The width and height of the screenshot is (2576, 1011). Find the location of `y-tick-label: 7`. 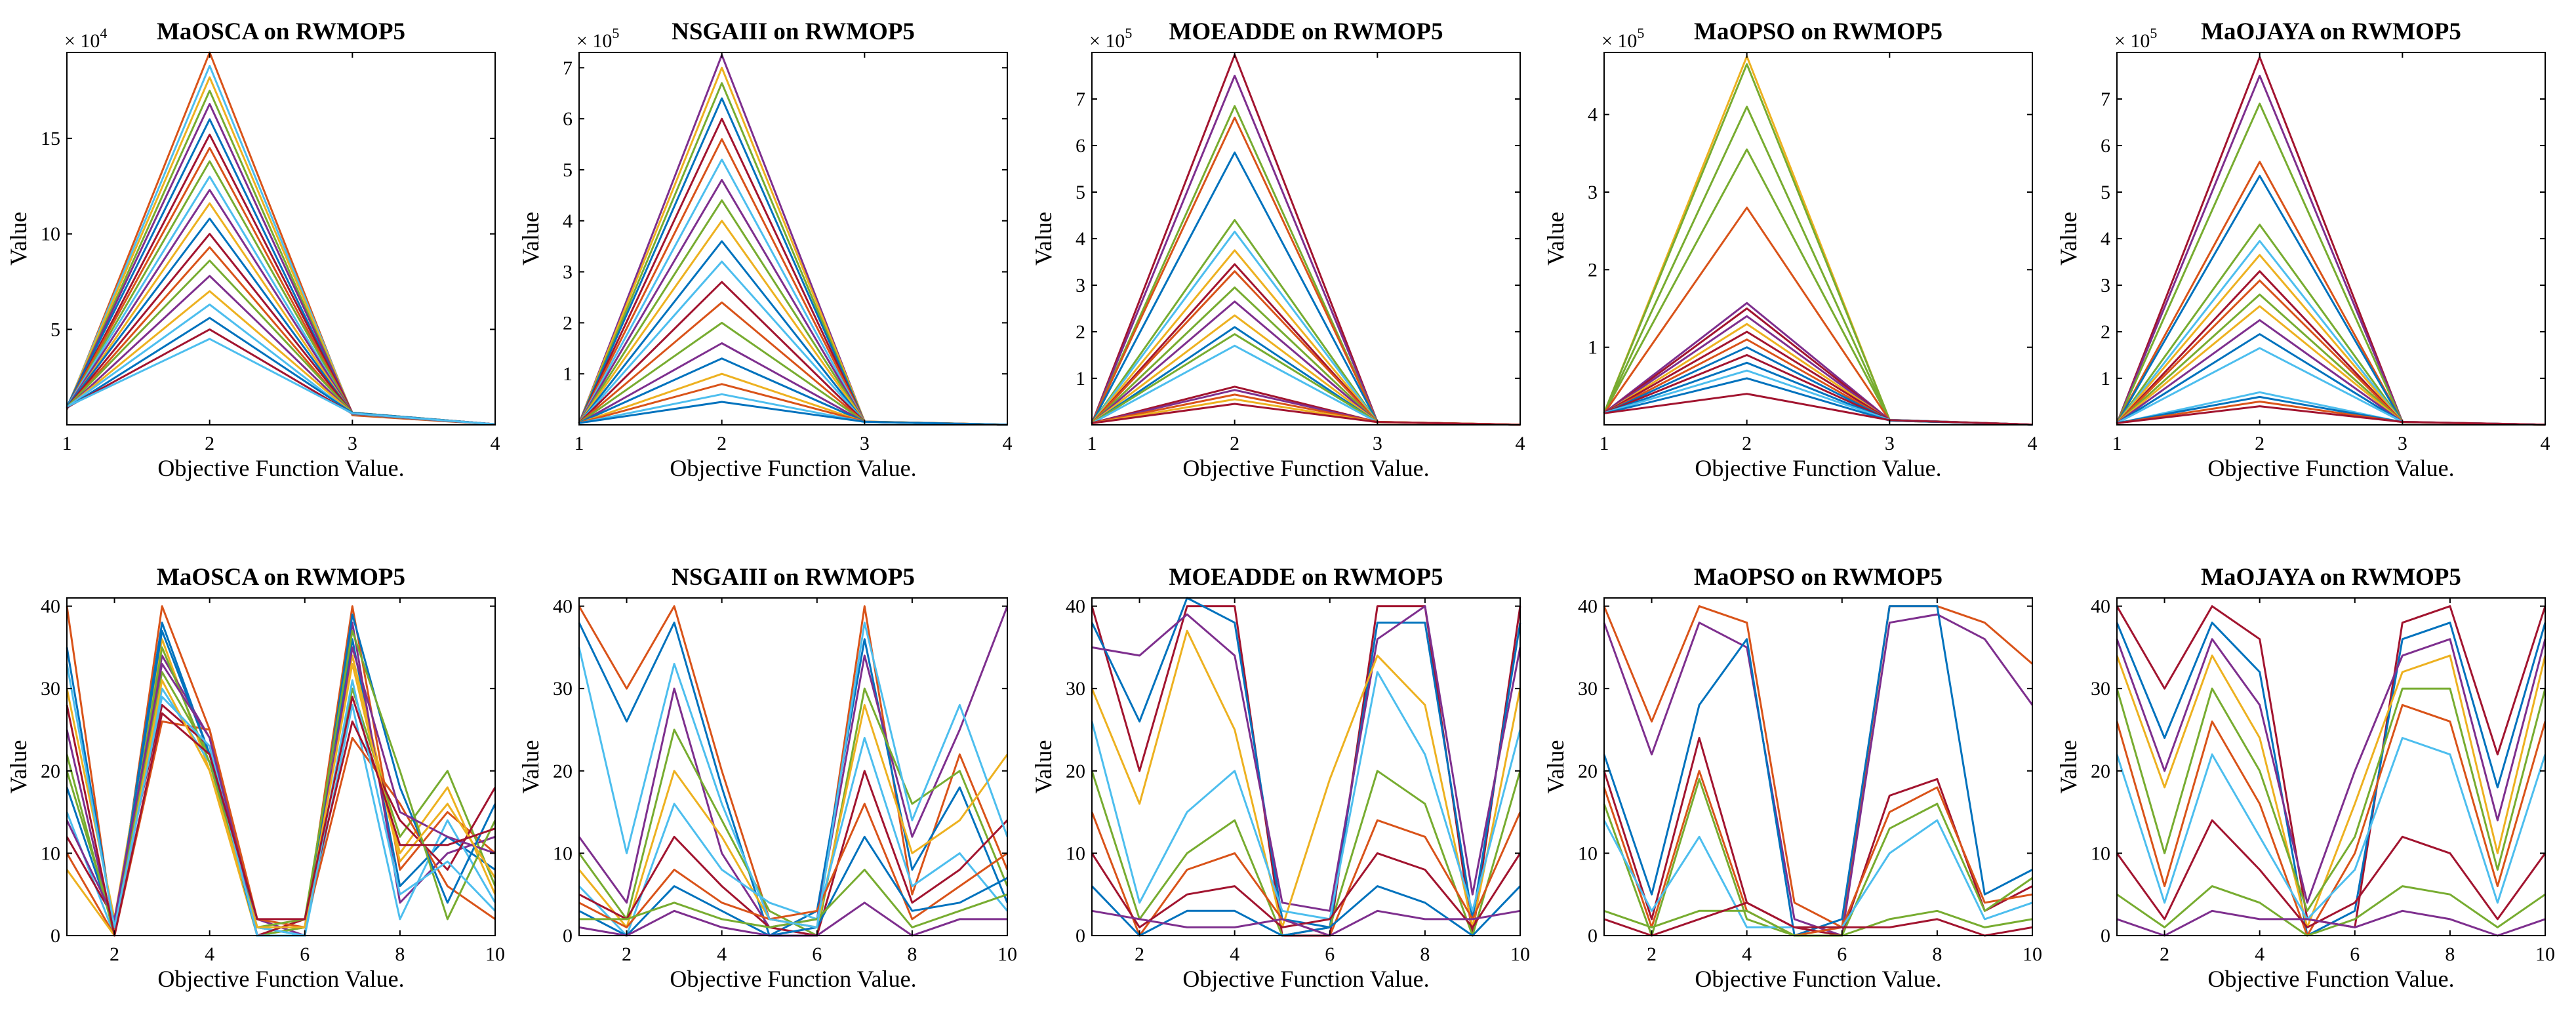

y-tick-label: 7 is located at coordinates (1080, 99).